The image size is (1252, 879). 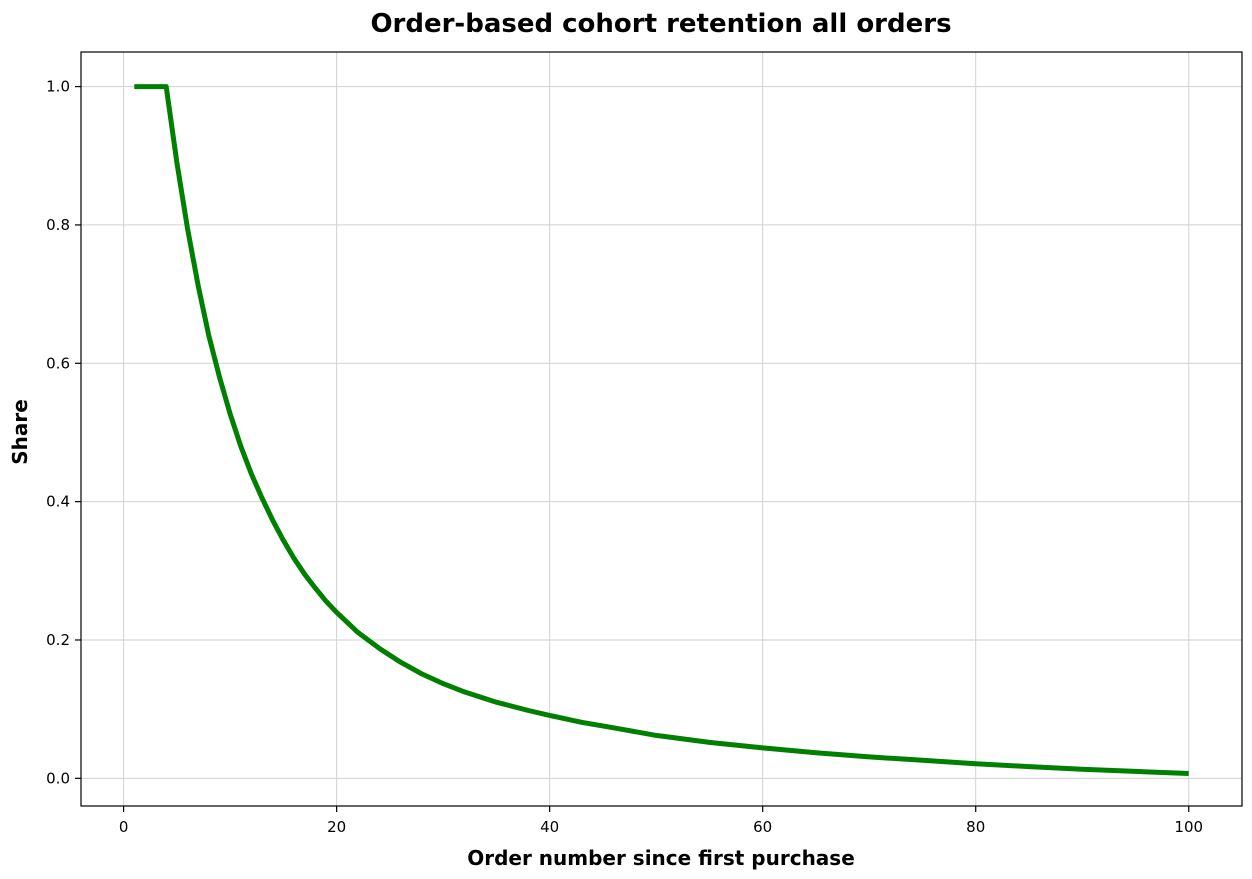 I want to click on y-tick-label: 0.0, so click(x=58, y=778).